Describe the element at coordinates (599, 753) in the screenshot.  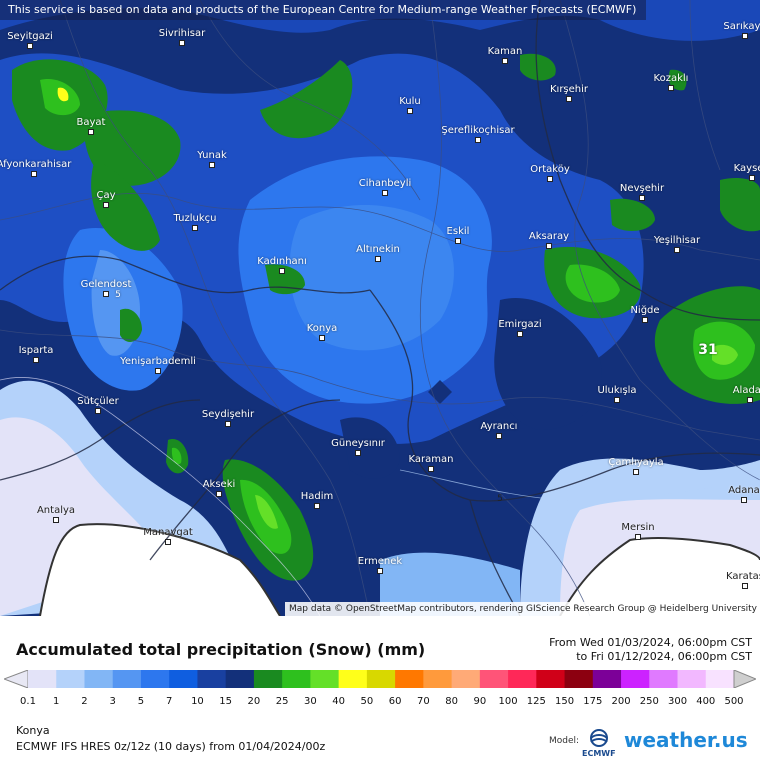
I see `ecmwf-logo-text: ECMWF` at that location.